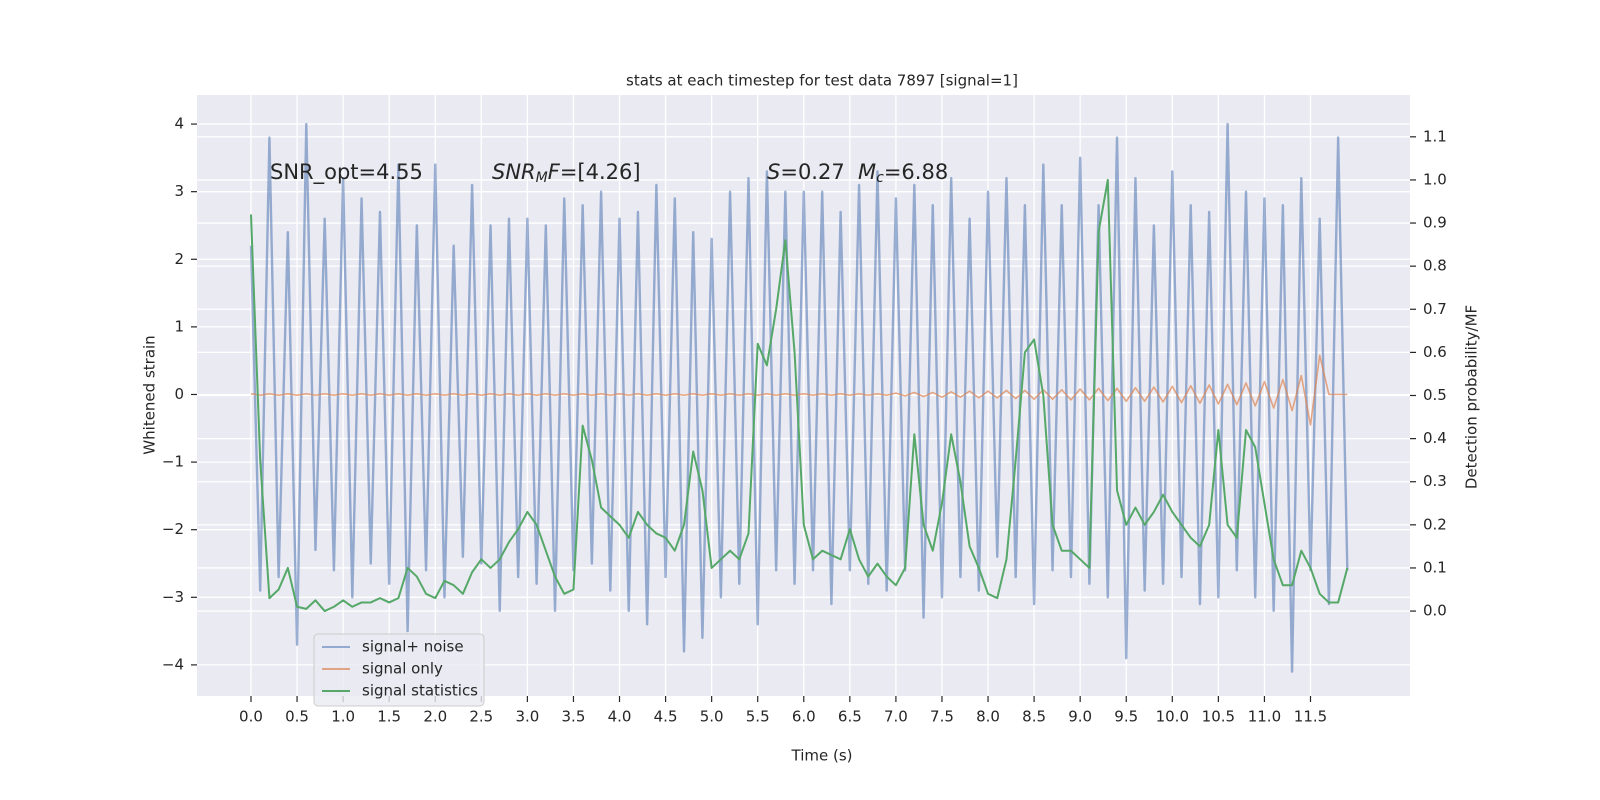 The image size is (1600, 800). I want to click on x-tick-label: 3.0, so click(527, 717).